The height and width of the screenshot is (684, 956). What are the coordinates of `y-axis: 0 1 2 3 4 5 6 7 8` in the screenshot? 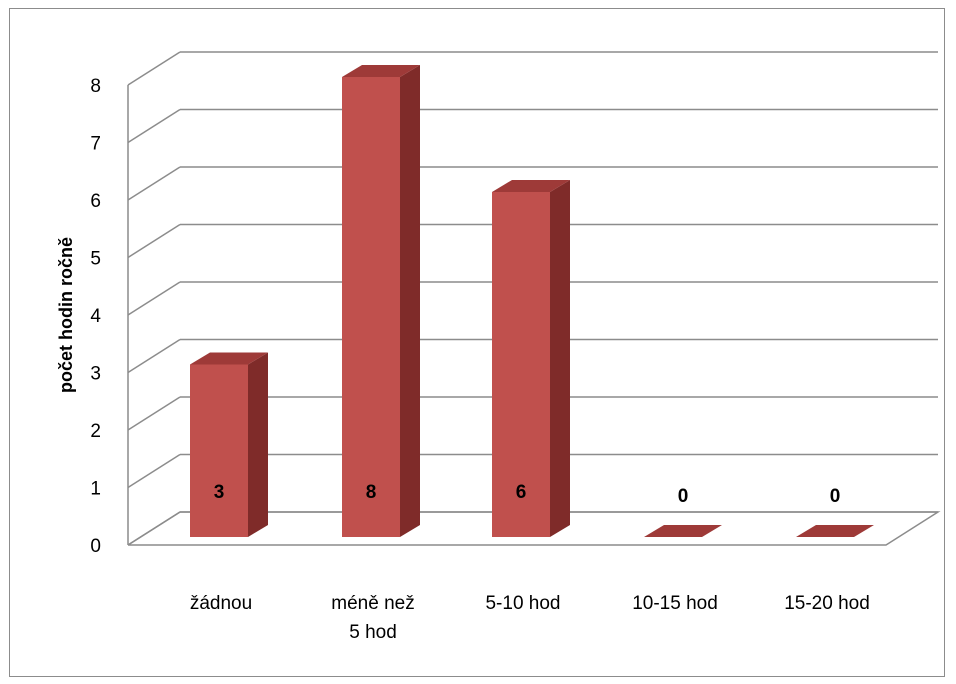 It's located at (109, 316).